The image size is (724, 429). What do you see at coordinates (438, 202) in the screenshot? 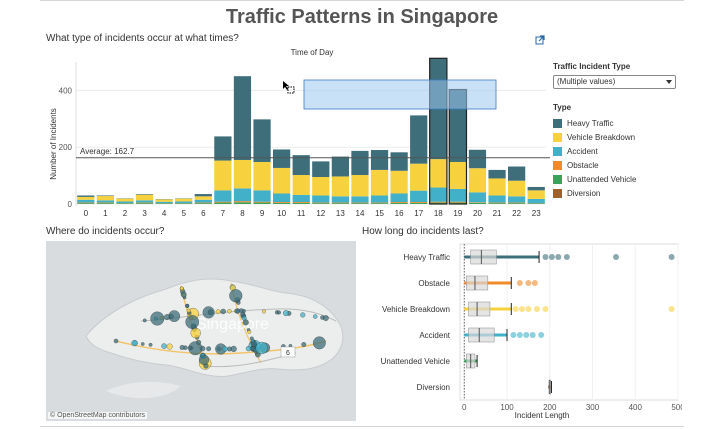
I see `bar-segment: Obstacle 18: 3` at bounding box center [438, 202].